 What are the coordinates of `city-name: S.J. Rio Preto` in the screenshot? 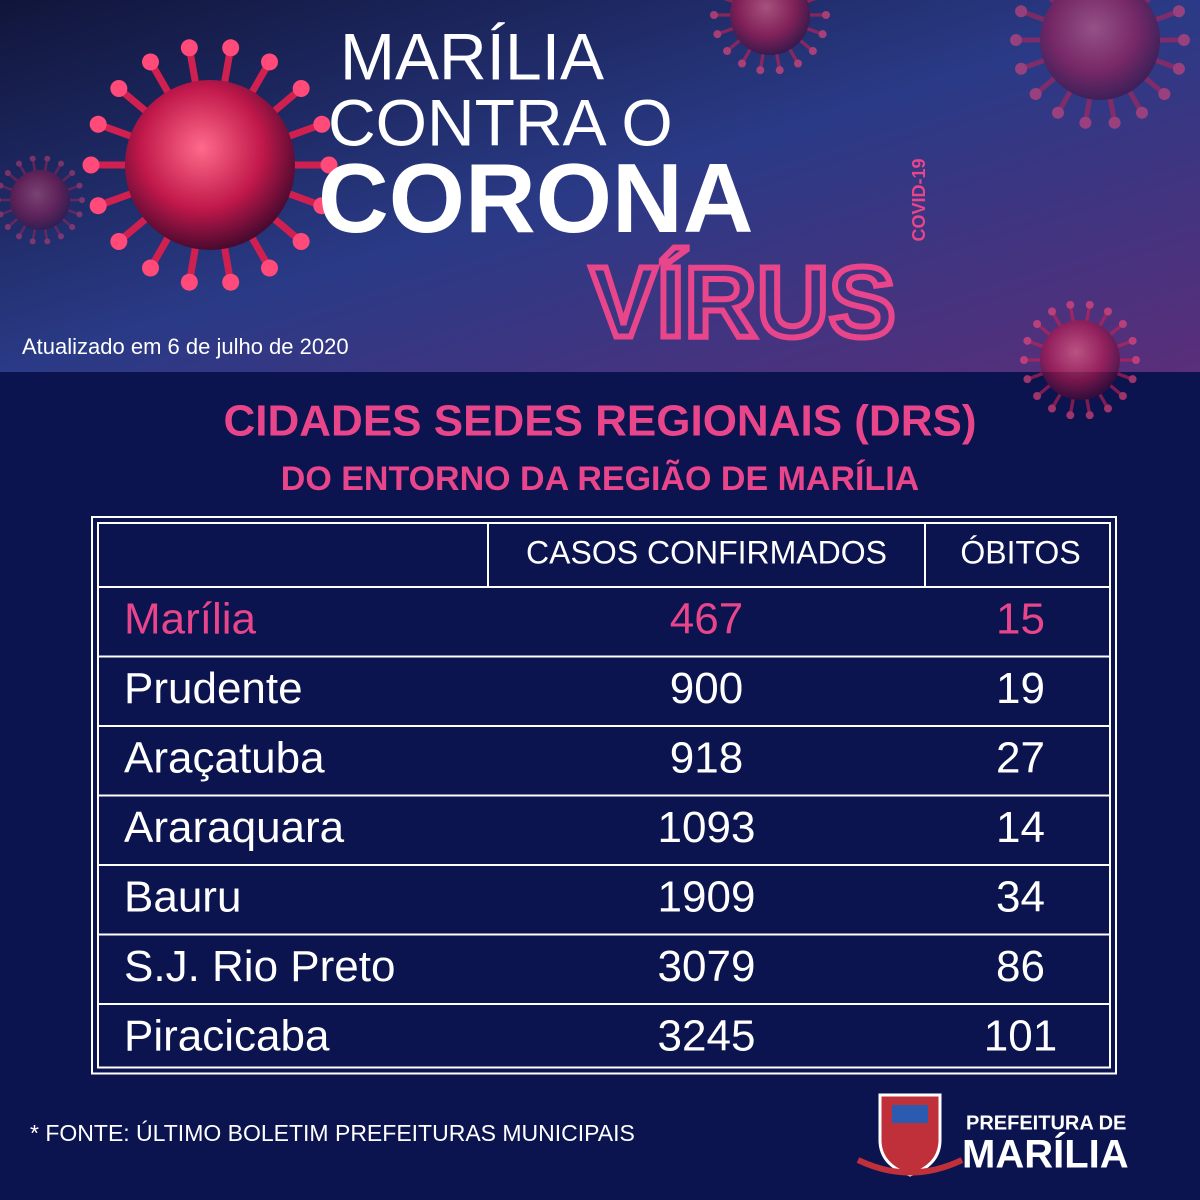 It's located at (259, 966).